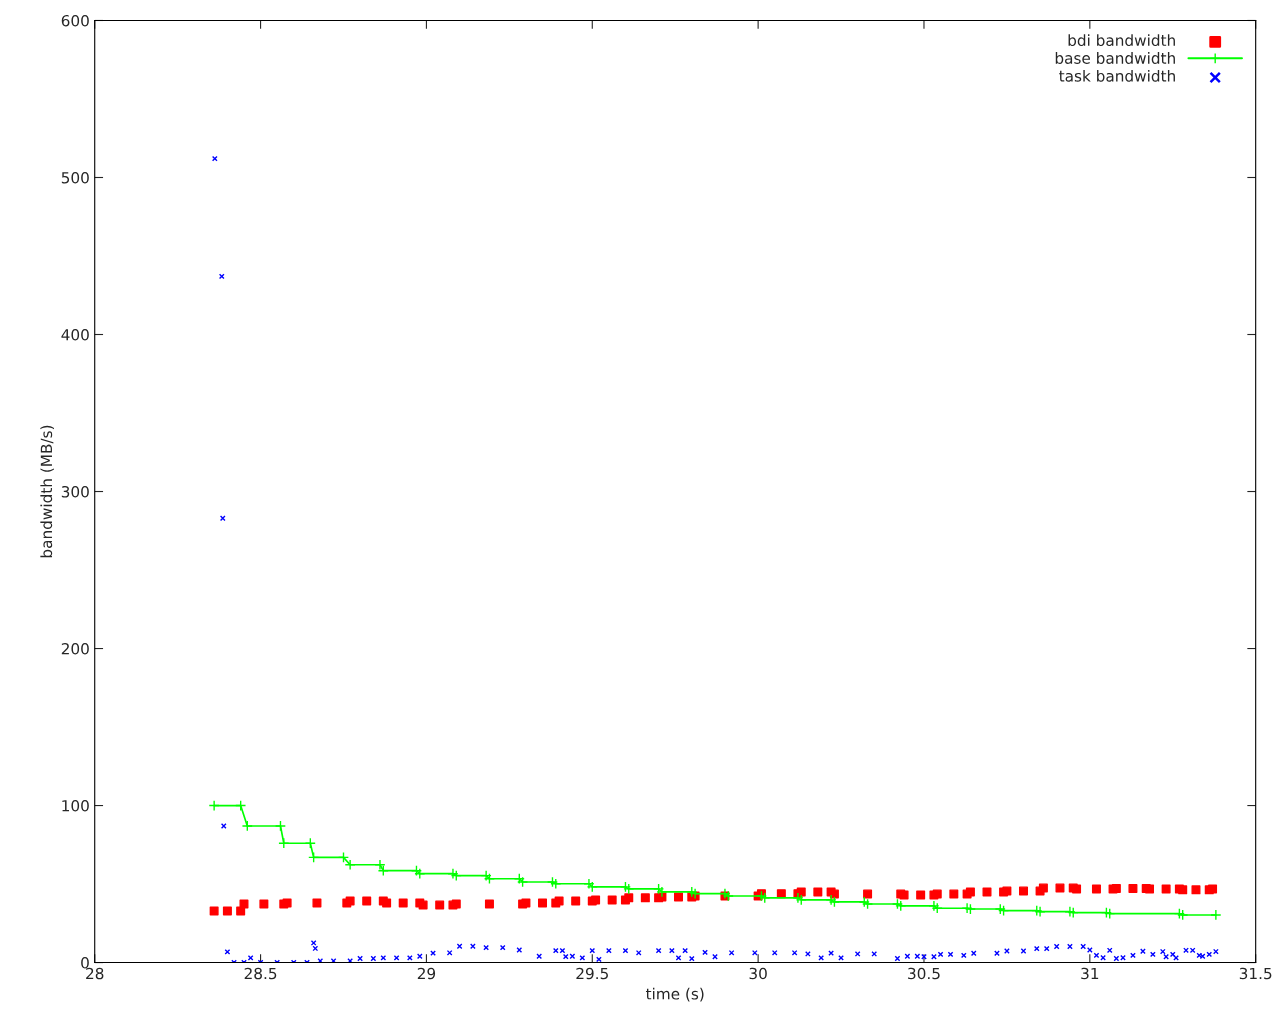  I want to click on x-tick-label: 28.5, so click(260, 973).